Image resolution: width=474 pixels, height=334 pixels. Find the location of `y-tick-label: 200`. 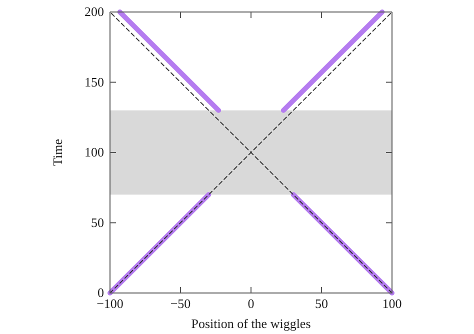

y-tick-label: 200 is located at coordinates (94, 12).